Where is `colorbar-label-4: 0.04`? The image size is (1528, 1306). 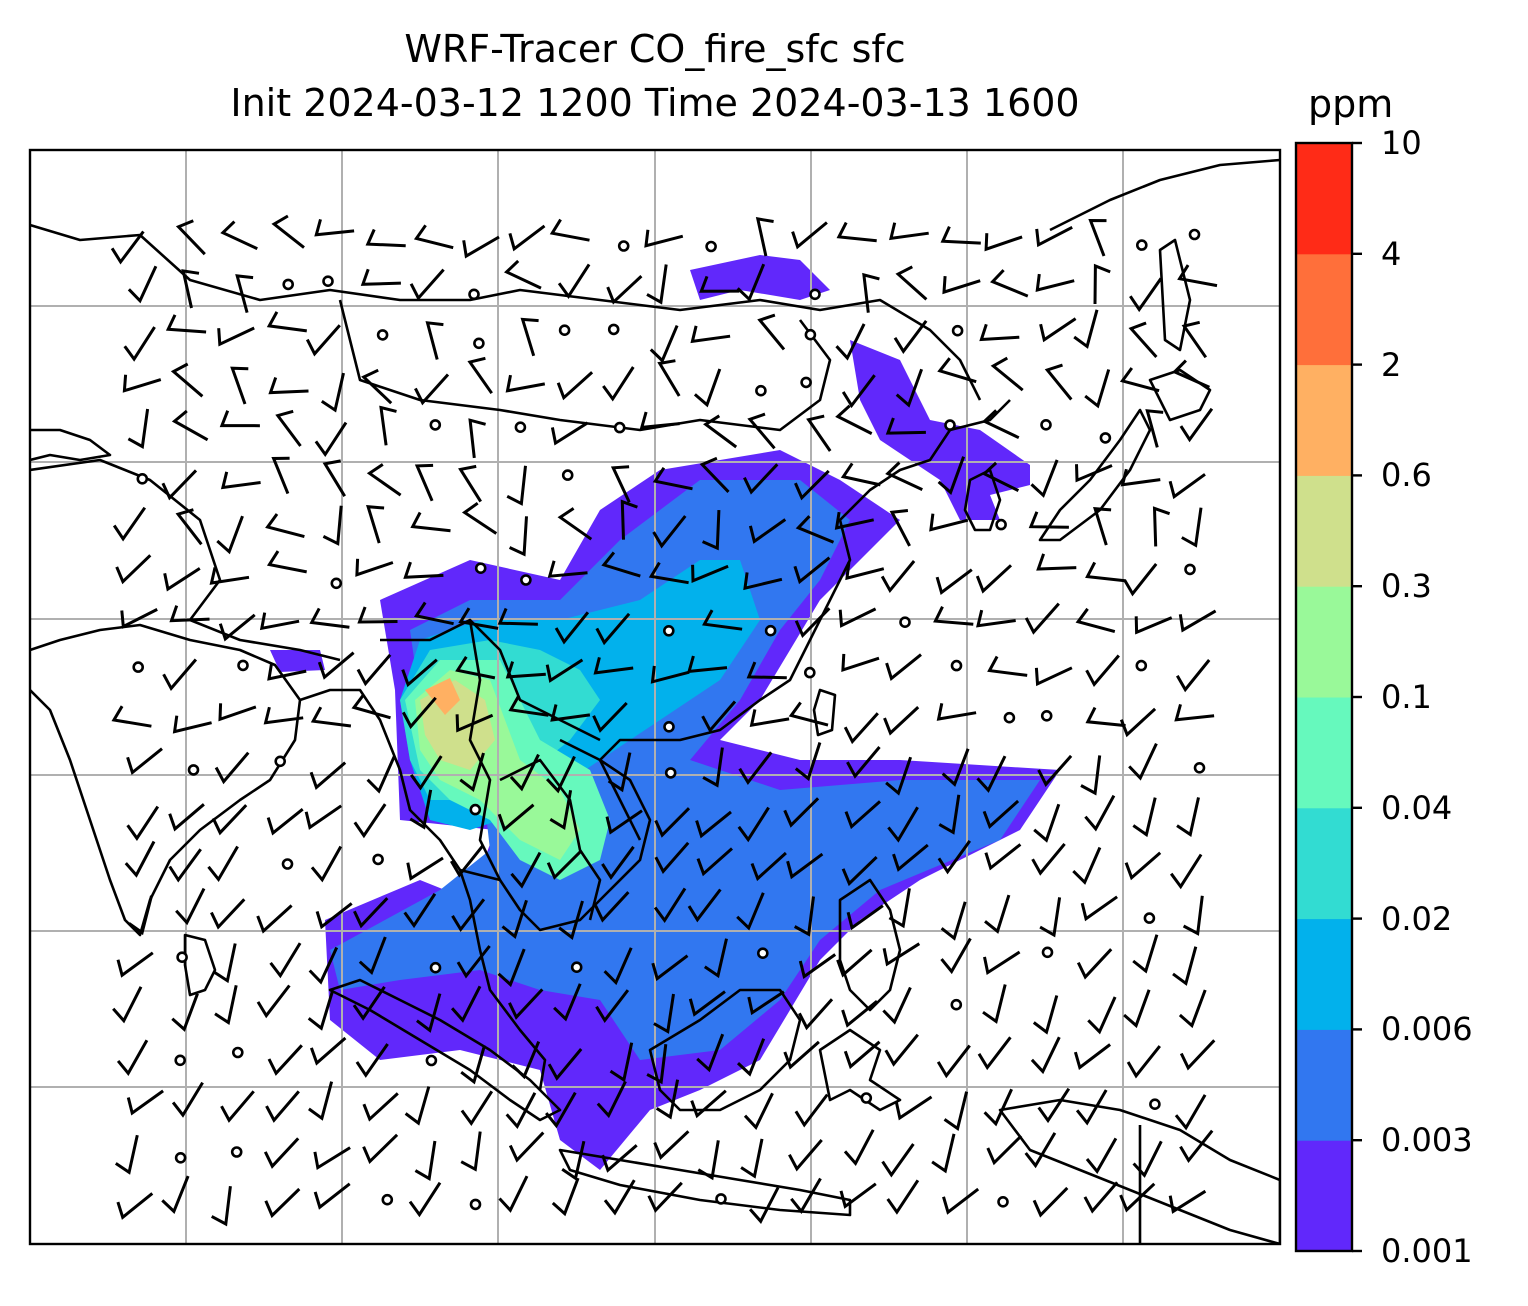
colorbar-label-4: 0.04 is located at coordinates (1417, 807).